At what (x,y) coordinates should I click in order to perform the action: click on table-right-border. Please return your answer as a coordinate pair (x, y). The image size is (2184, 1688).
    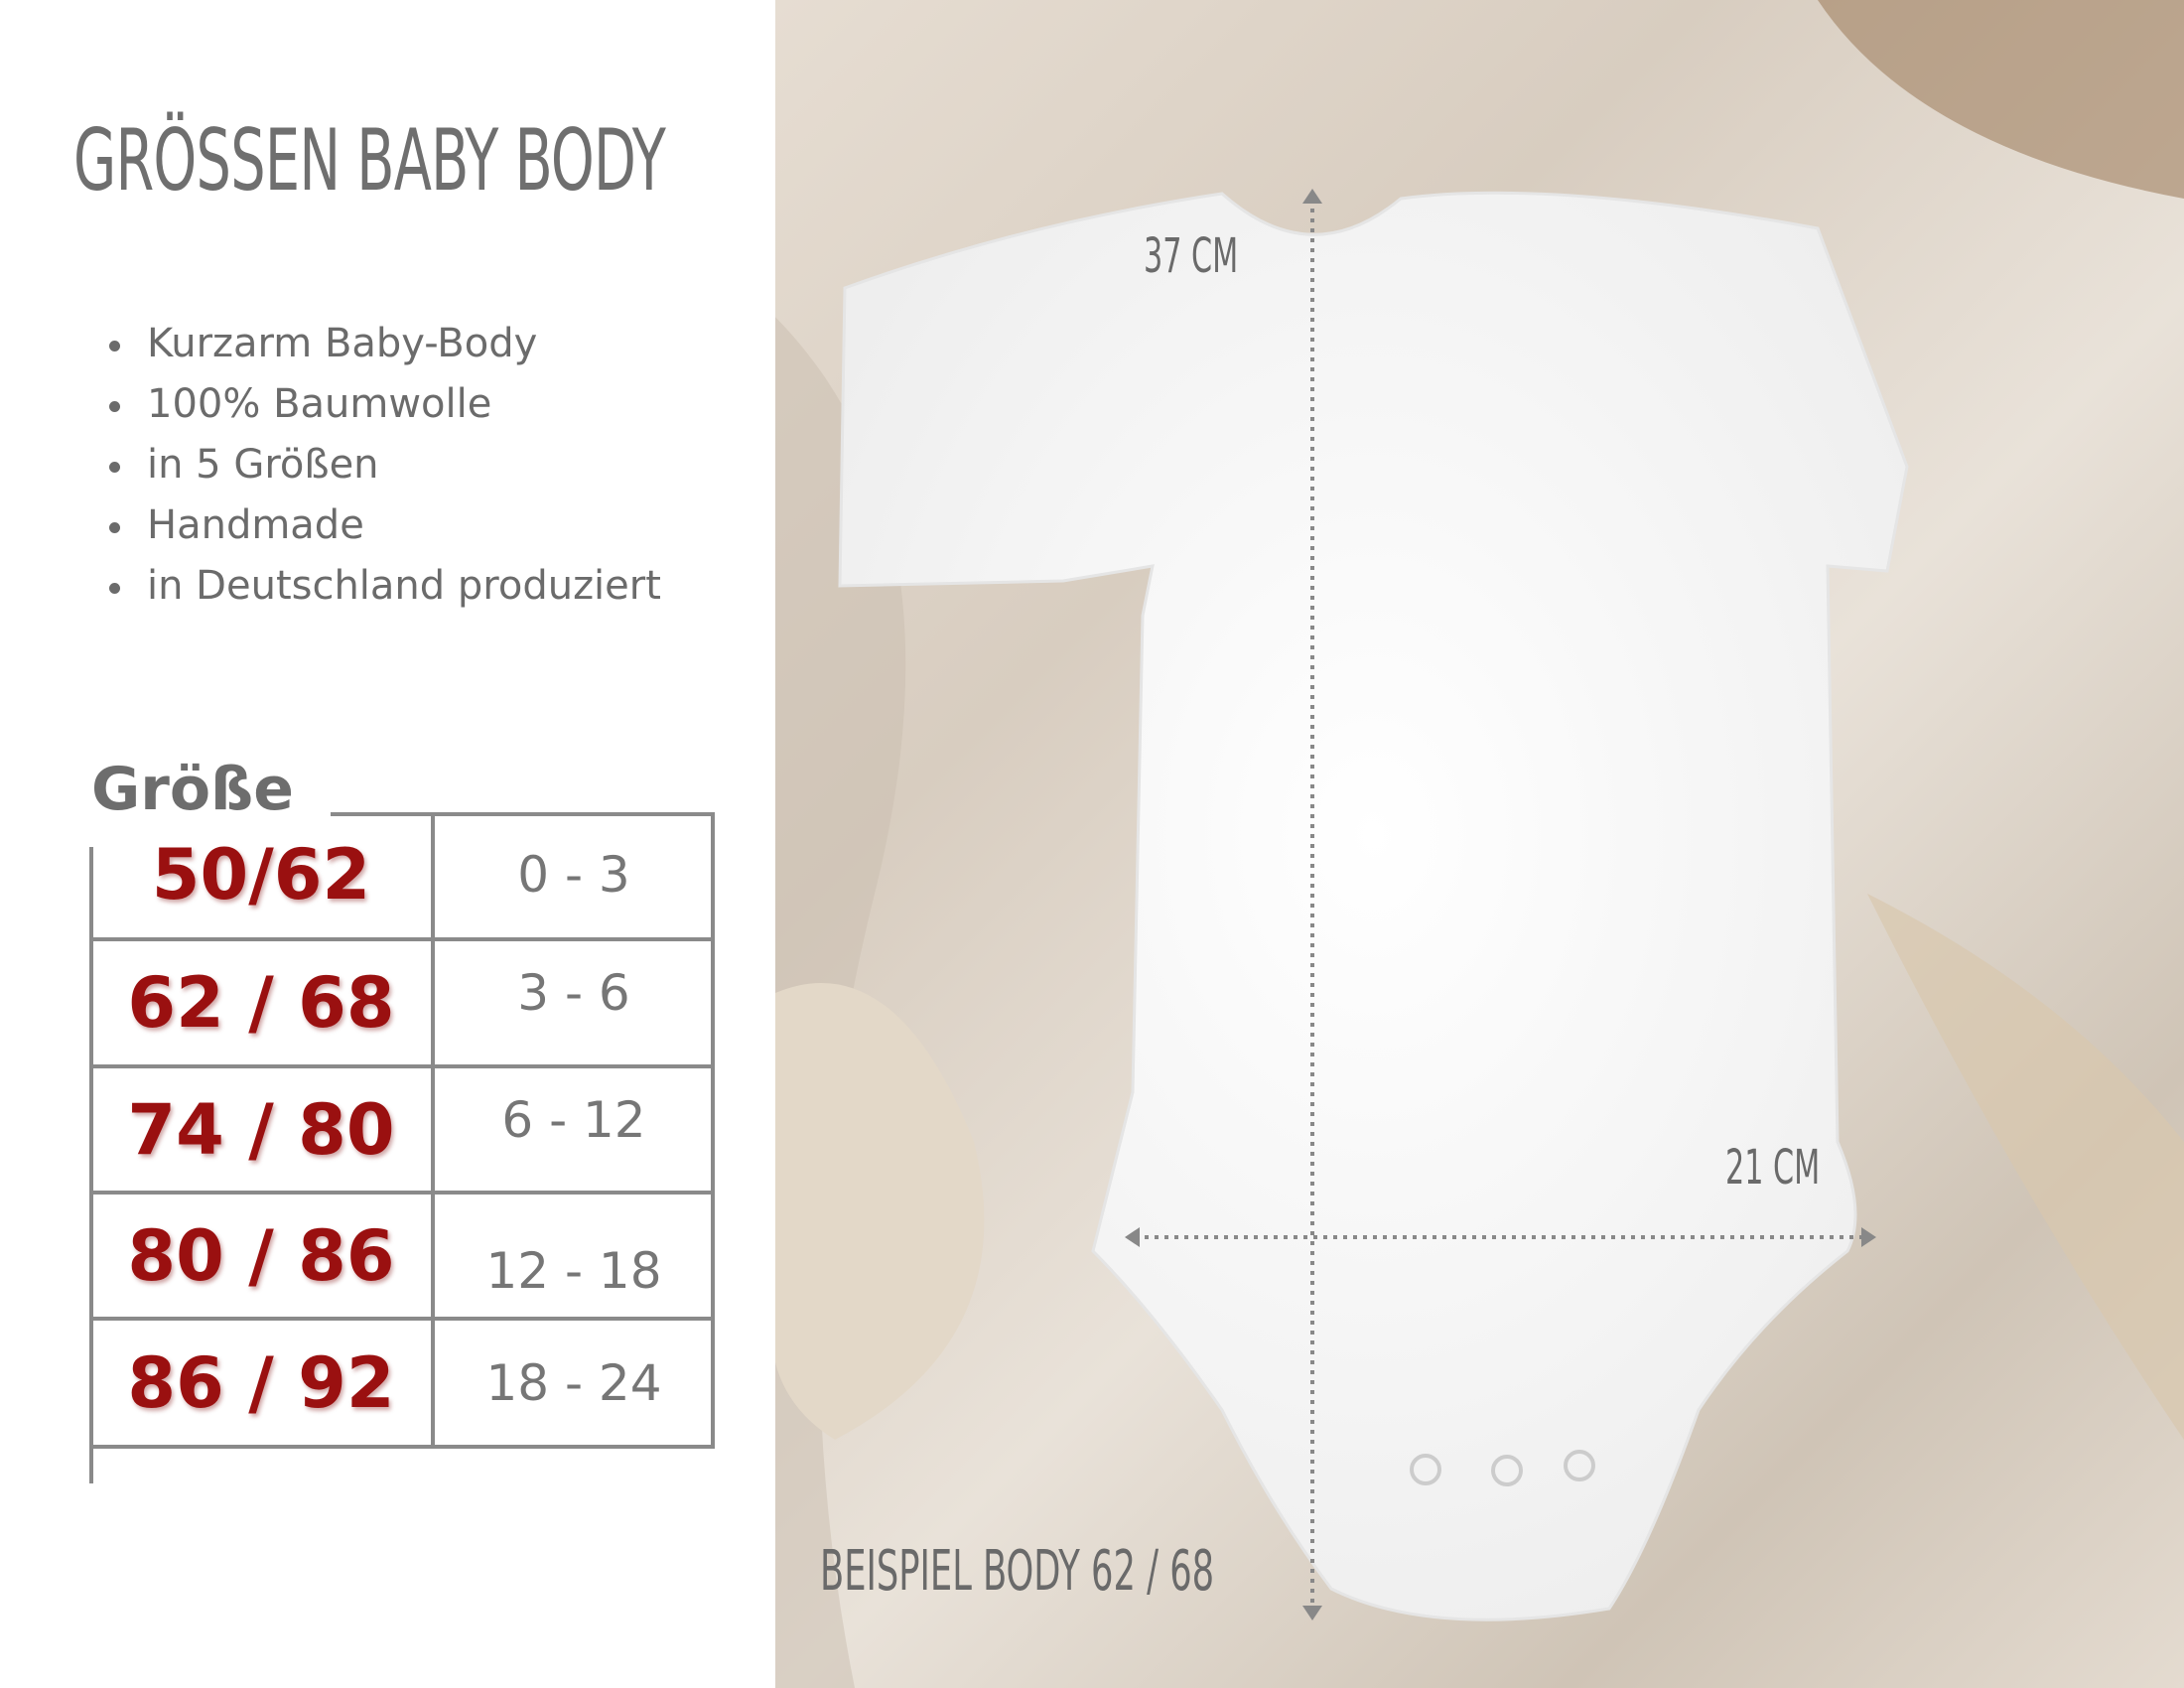
    Looking at the image, I should click on (713, 1130).